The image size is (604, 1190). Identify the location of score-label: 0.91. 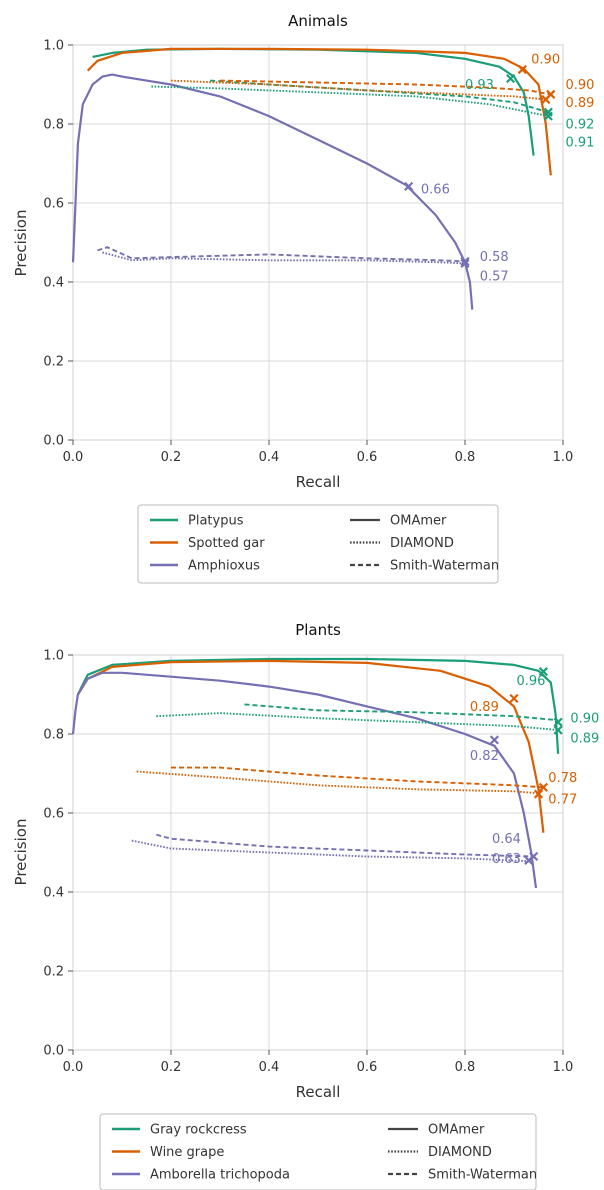
(579, 142).